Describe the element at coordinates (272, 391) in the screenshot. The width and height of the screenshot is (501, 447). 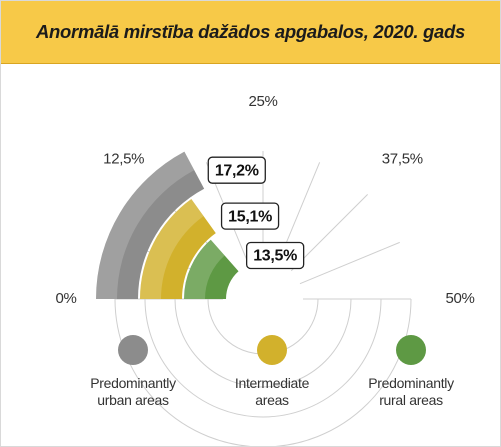
I see `legend-label: Intermediate areas` at that location.